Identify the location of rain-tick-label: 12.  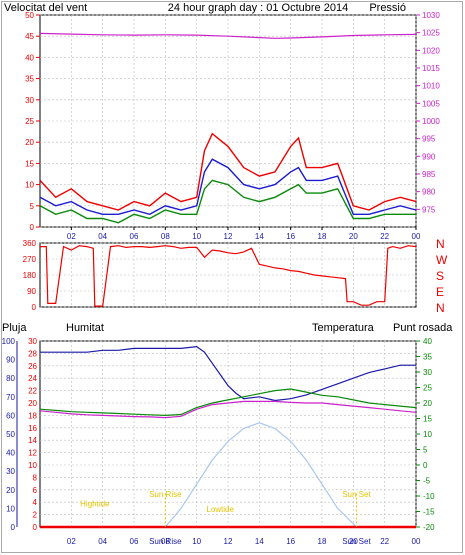
(32, 453).